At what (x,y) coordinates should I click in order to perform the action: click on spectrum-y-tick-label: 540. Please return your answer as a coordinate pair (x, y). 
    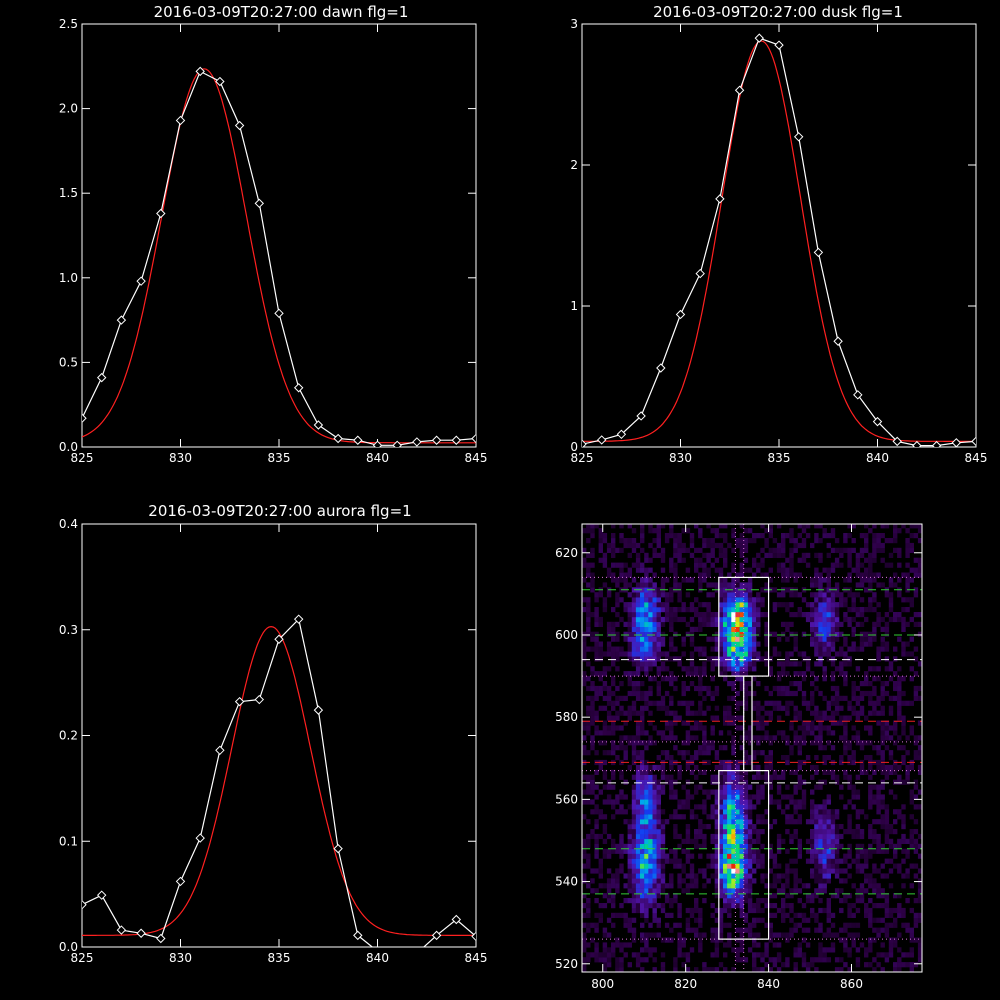
    Looking at the image, I should click on (566, 882).